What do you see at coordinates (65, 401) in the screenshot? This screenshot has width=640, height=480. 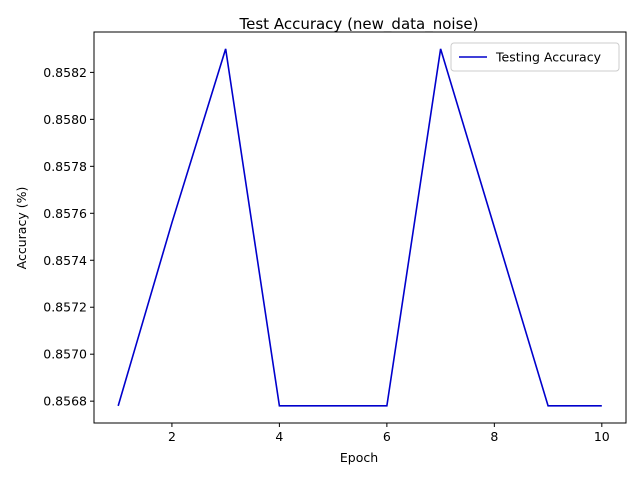 I see `y-tick-label: 0.8568` at bounding box center [65, 401].